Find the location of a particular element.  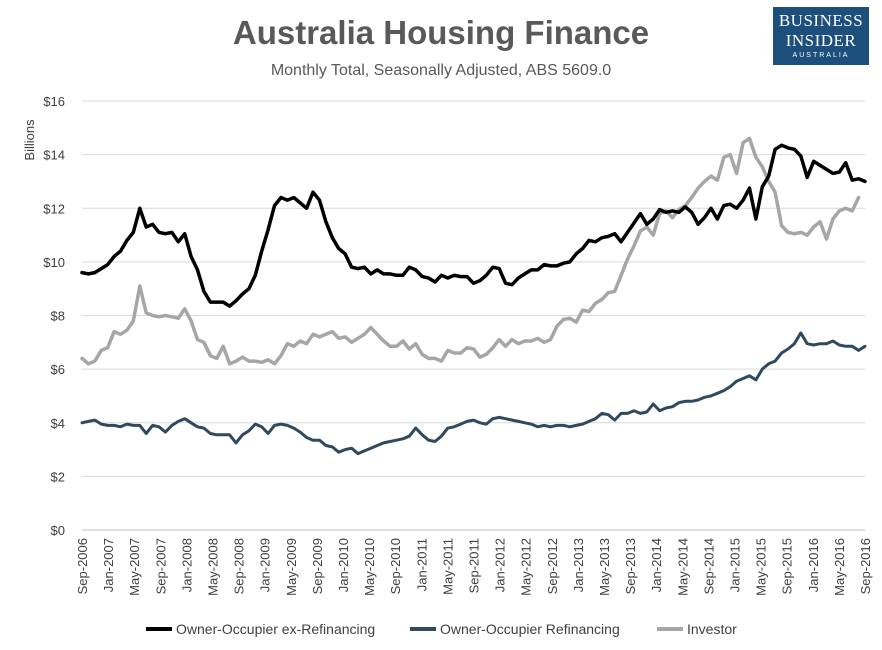

y-tick-label: $12 is located at coordinates (54, 208).